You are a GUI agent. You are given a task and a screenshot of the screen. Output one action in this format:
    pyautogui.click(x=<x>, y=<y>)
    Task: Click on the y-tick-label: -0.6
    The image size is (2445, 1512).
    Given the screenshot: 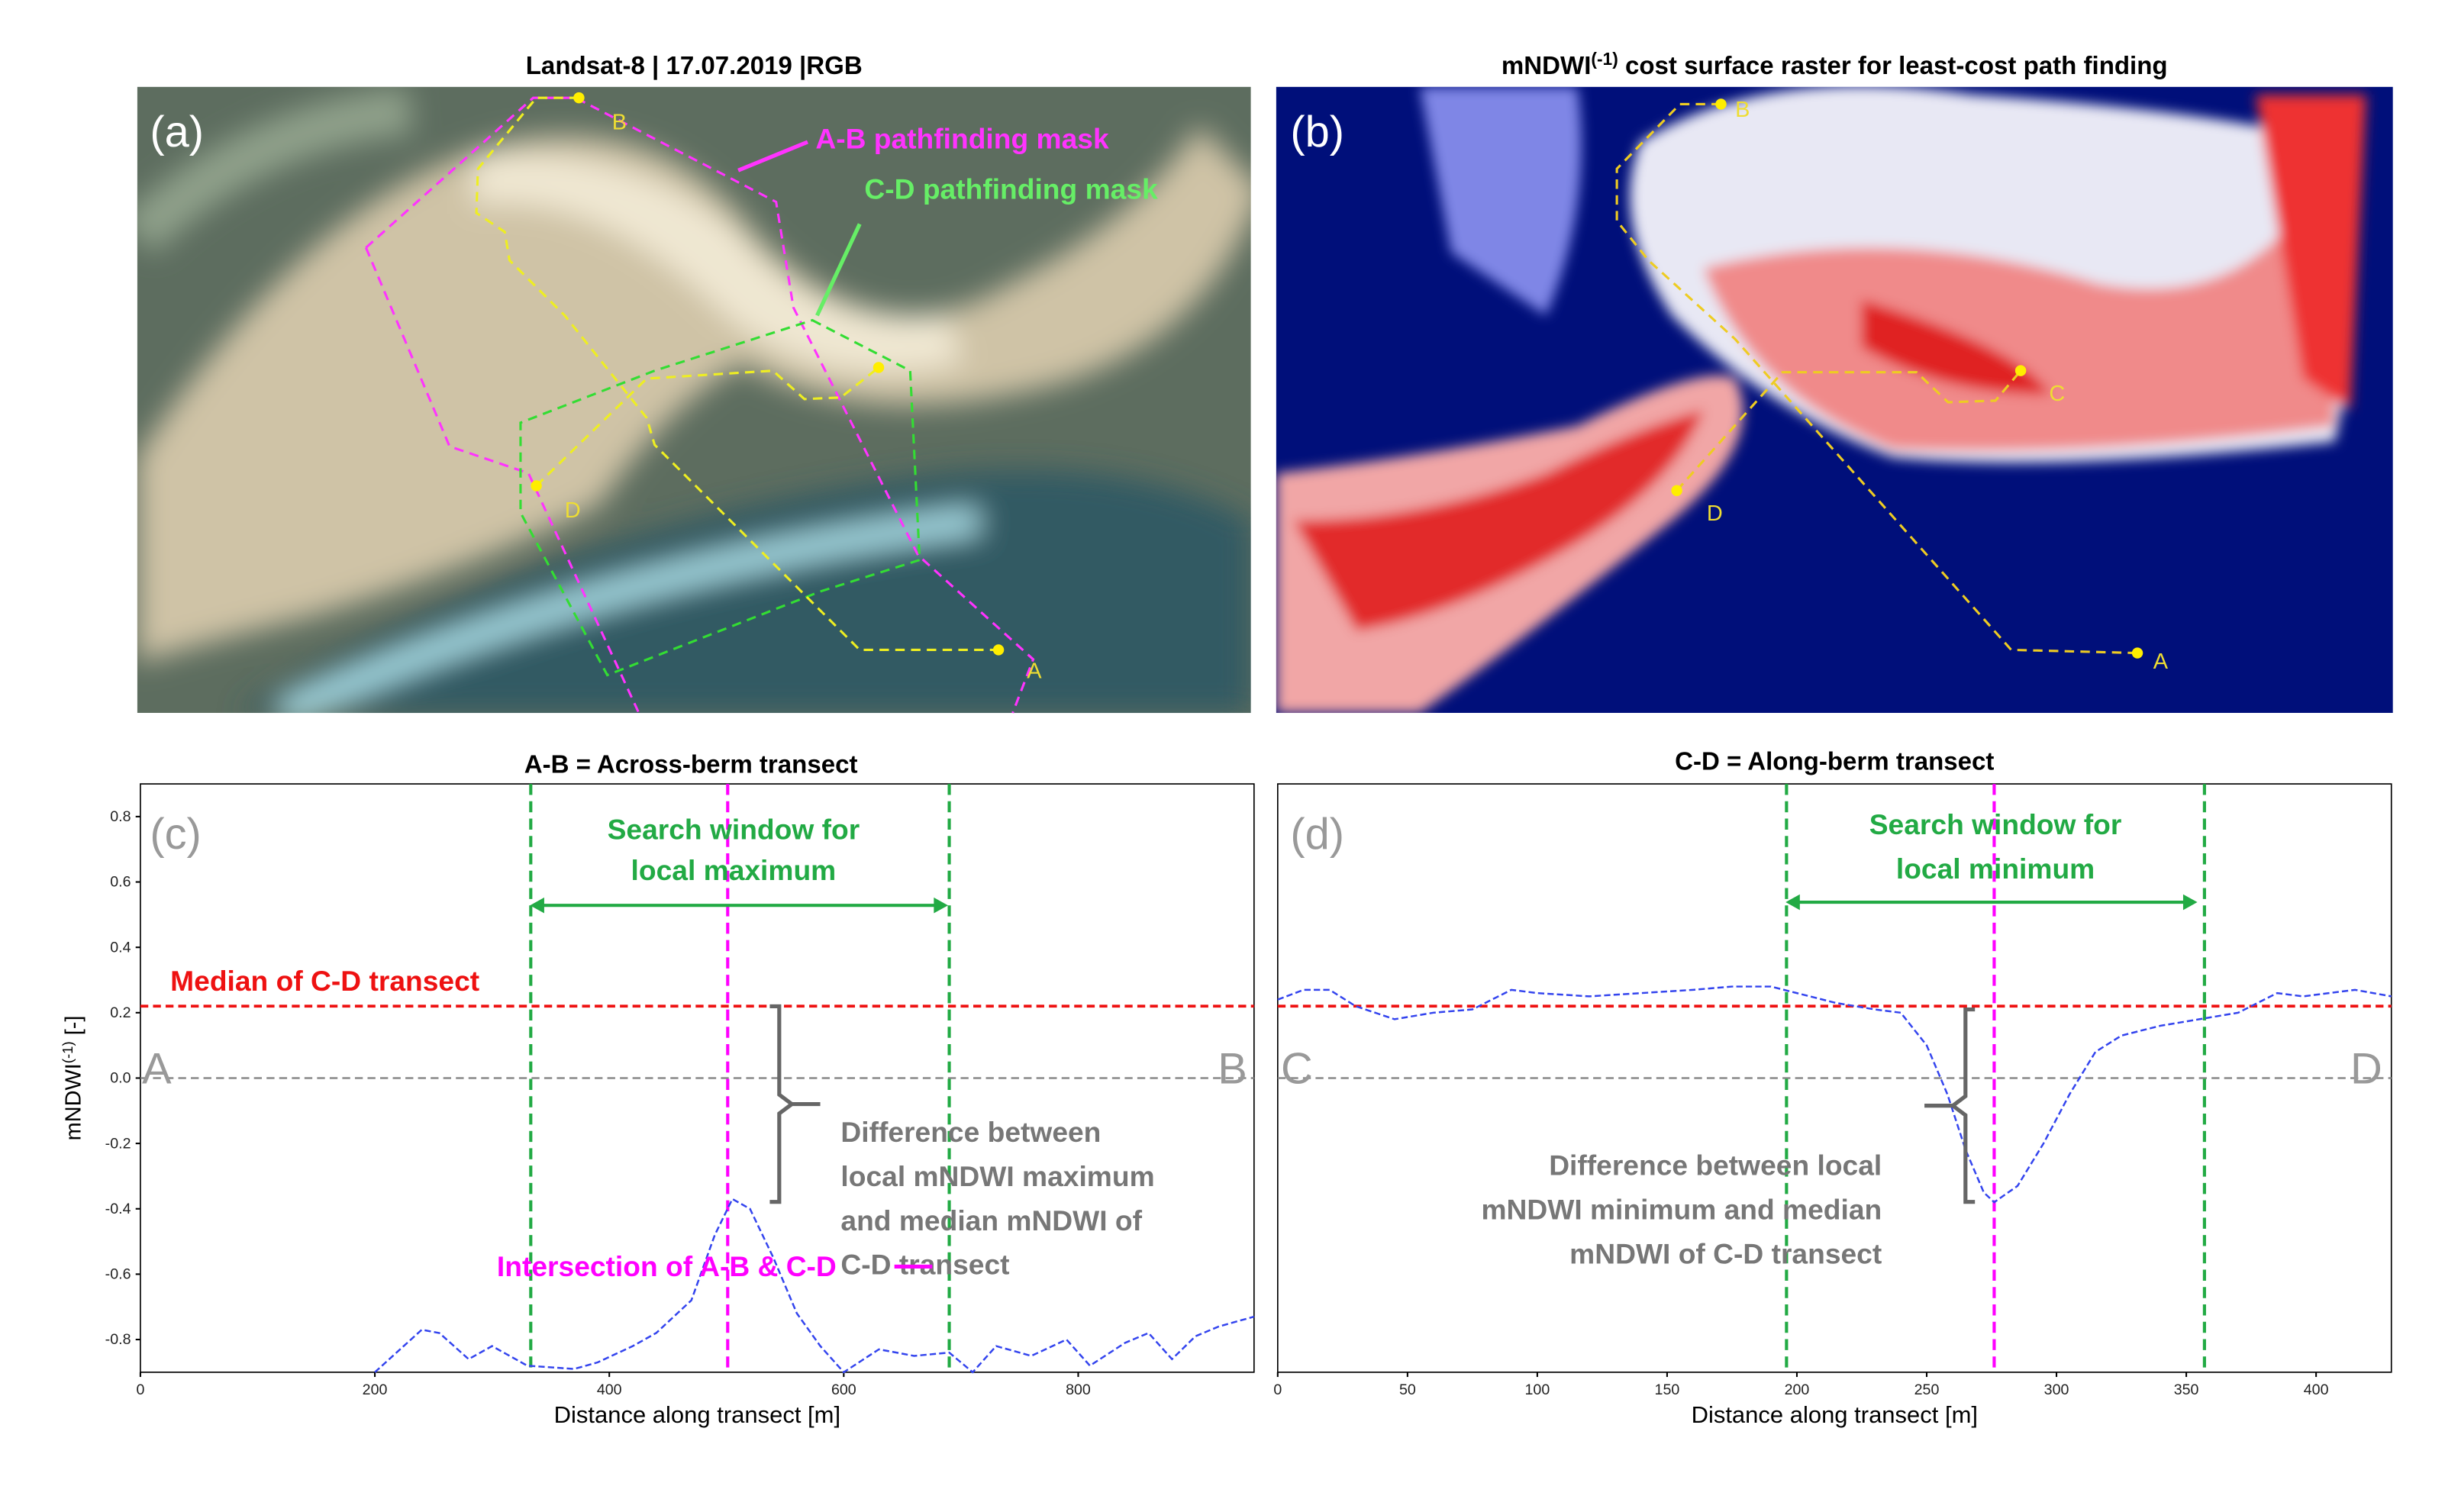 What is the action you would take?
    pyautogui.click(x=118, y=1274)
    